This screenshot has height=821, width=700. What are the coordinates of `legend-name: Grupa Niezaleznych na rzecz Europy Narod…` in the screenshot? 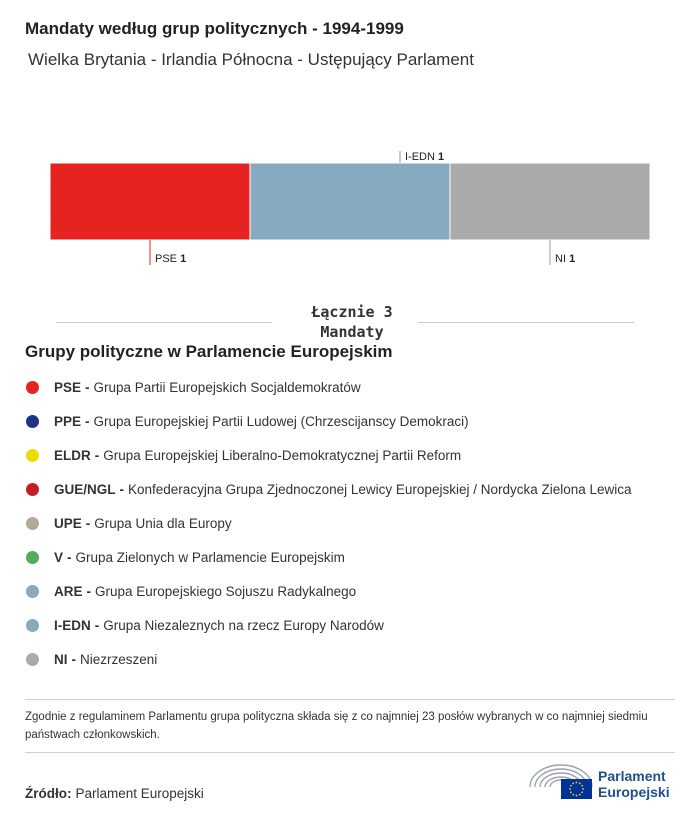 It's located at (243, 625).